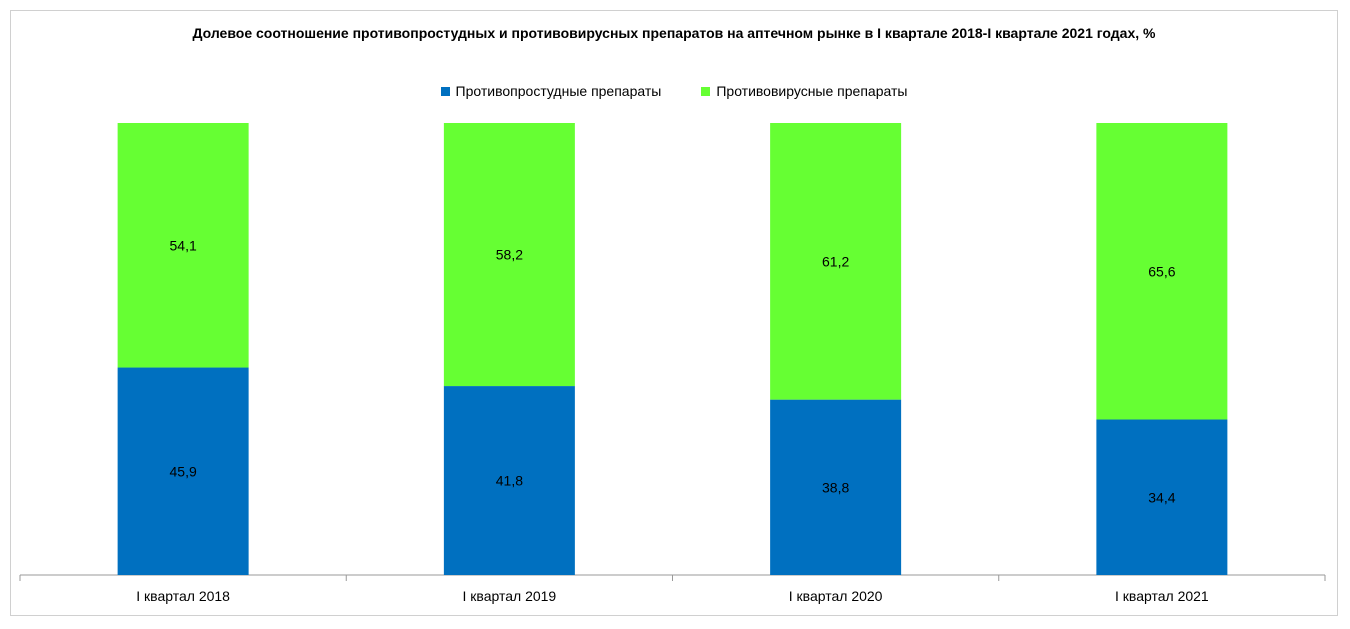 The height and width of the screenshot is (629, 1350). Describe the element at coordinates (706, 91) in the screenshot. I see `legend-swatch-antiviral` at that location.